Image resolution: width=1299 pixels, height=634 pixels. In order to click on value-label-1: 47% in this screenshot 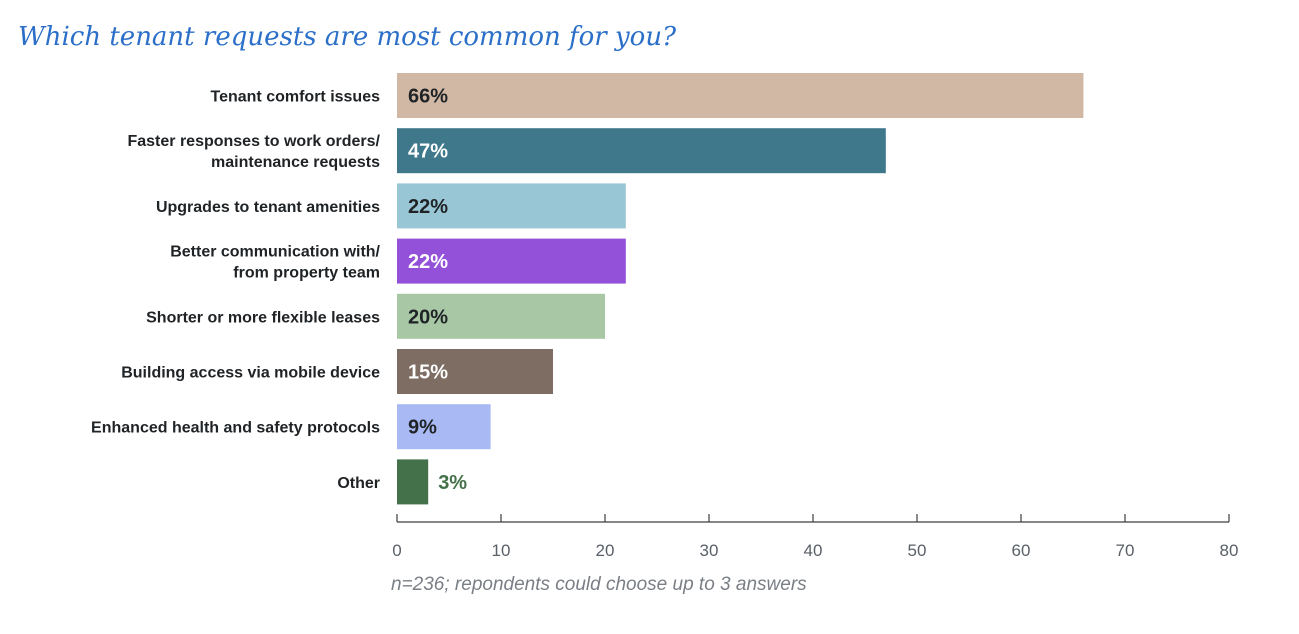, I will do `click(428, 152)`.